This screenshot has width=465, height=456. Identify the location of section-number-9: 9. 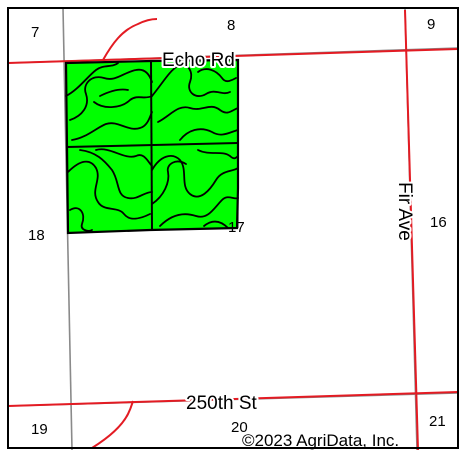
(431, 24).